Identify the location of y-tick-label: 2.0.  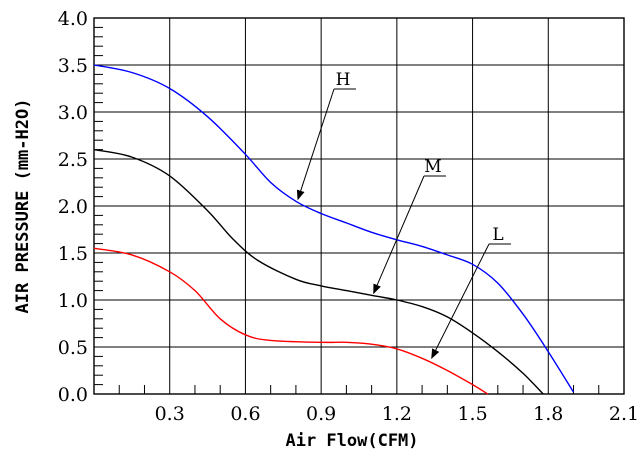
(73, 207).